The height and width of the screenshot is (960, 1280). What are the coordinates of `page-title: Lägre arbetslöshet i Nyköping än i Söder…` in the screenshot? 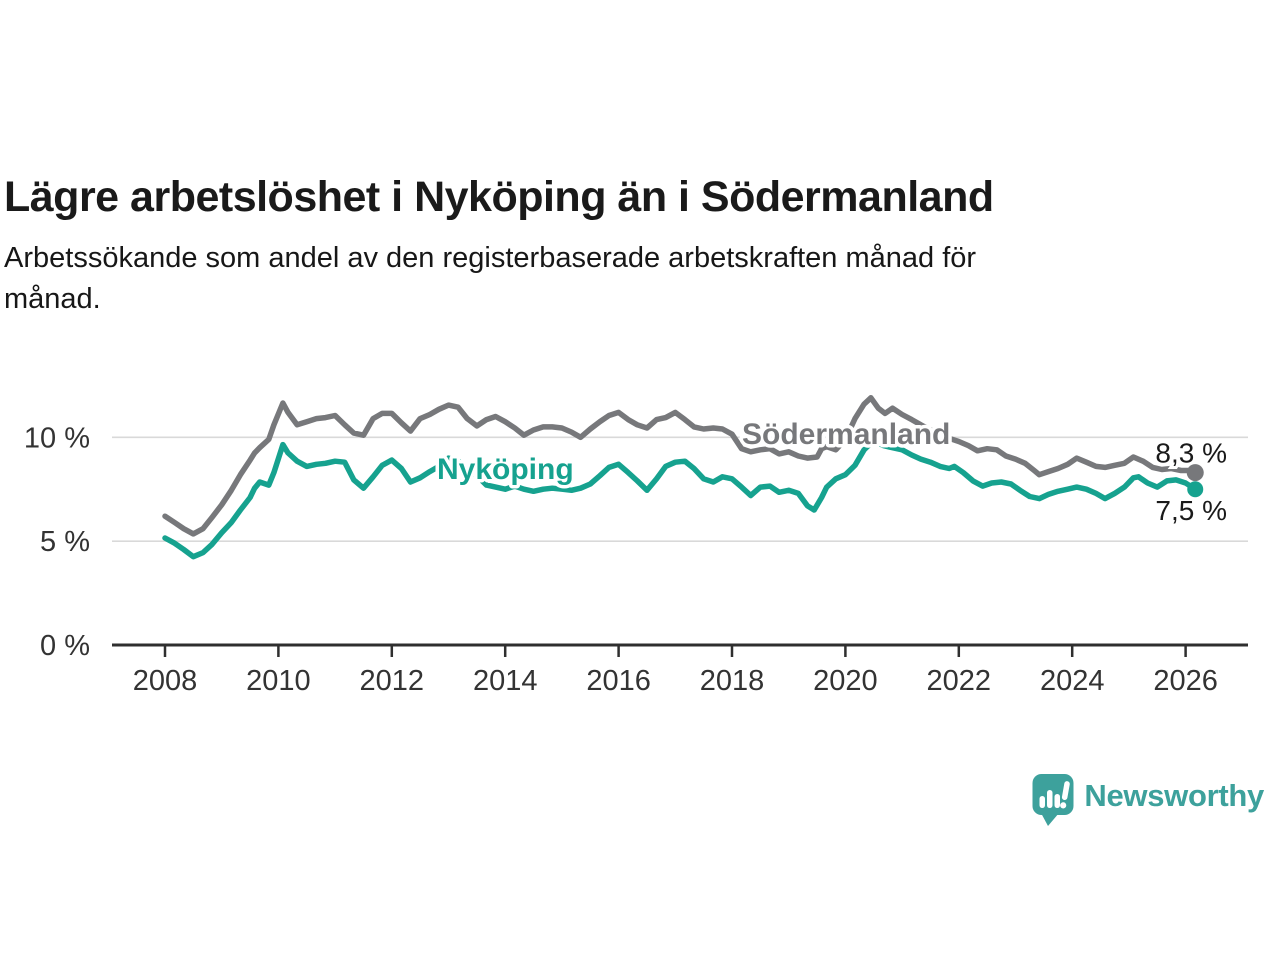 It's located at (499, 196).